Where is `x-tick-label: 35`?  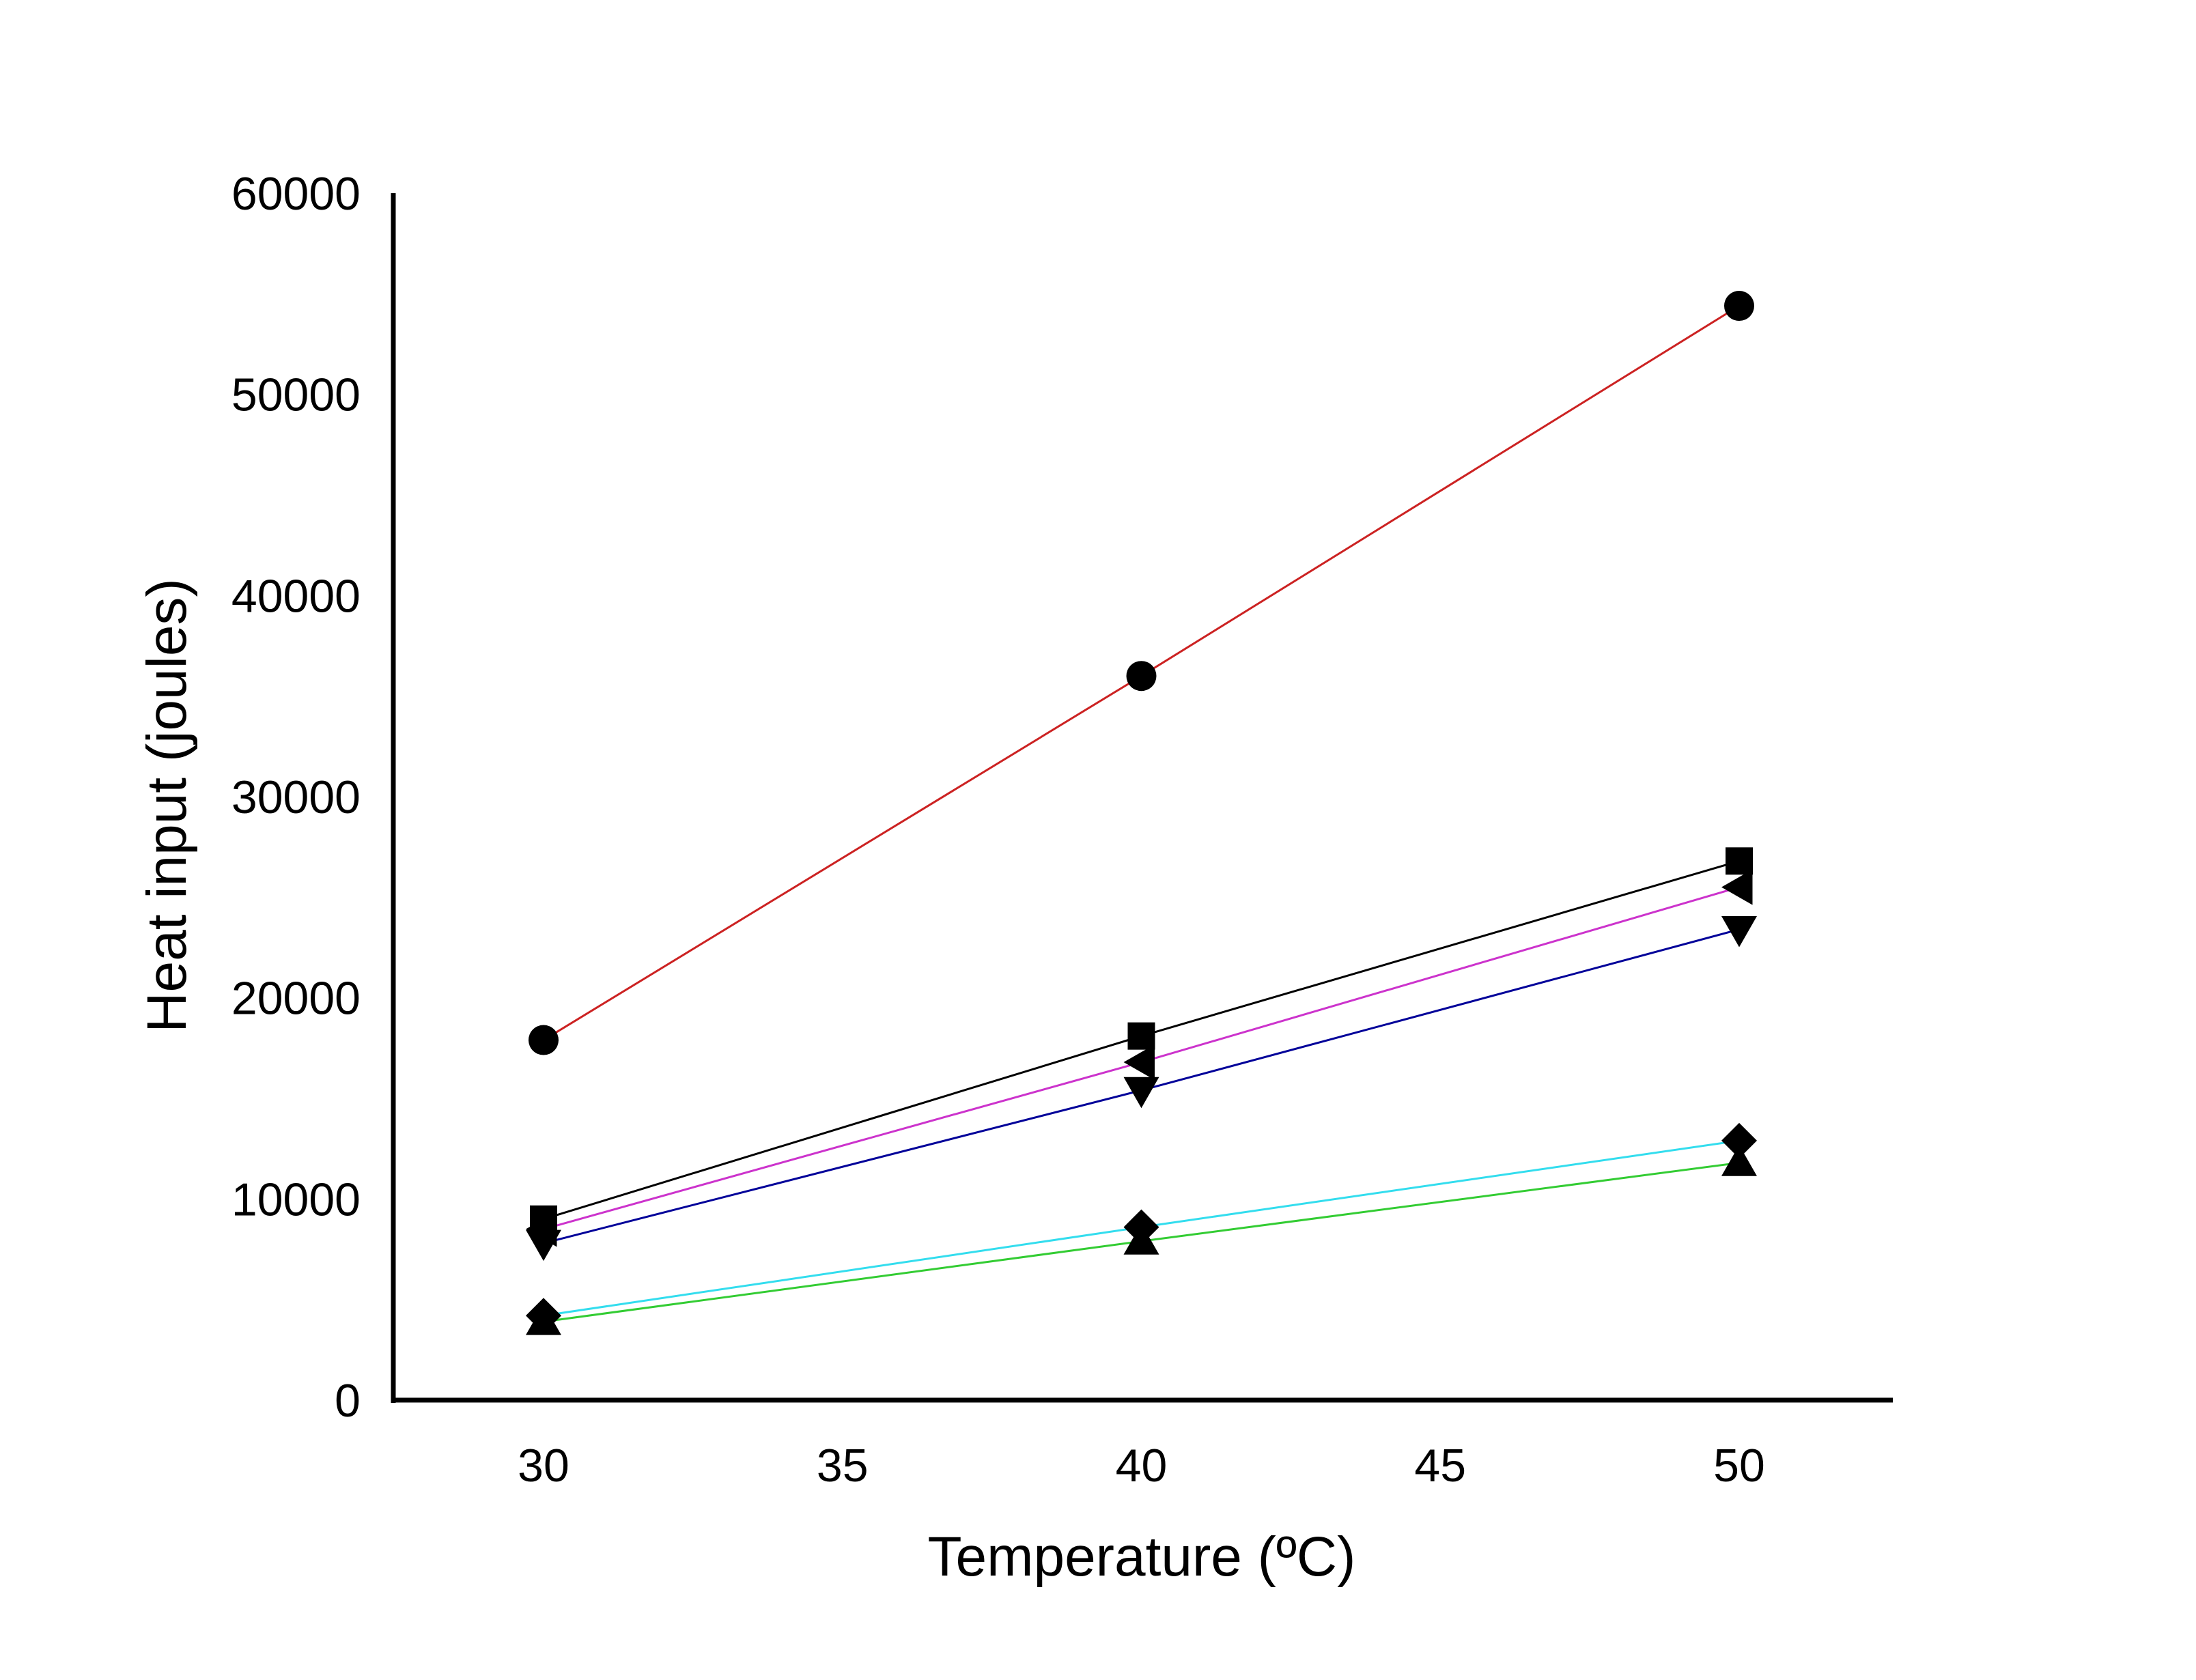
x-tick-label: 35 is located at coordinates (843, 1466).